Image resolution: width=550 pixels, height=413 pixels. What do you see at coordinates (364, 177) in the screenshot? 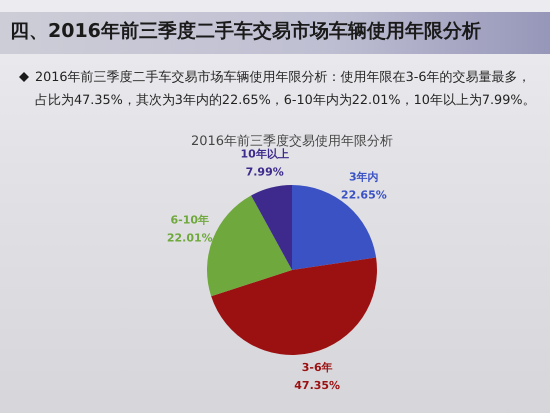
I see `slice-label: 3年内` at bounding box center [364, 177].